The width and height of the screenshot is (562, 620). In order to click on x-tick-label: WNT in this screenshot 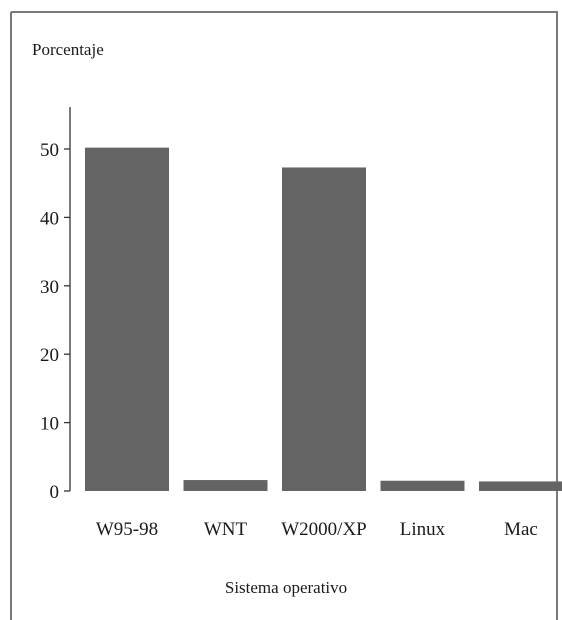, I will do `click(226, 529)`.